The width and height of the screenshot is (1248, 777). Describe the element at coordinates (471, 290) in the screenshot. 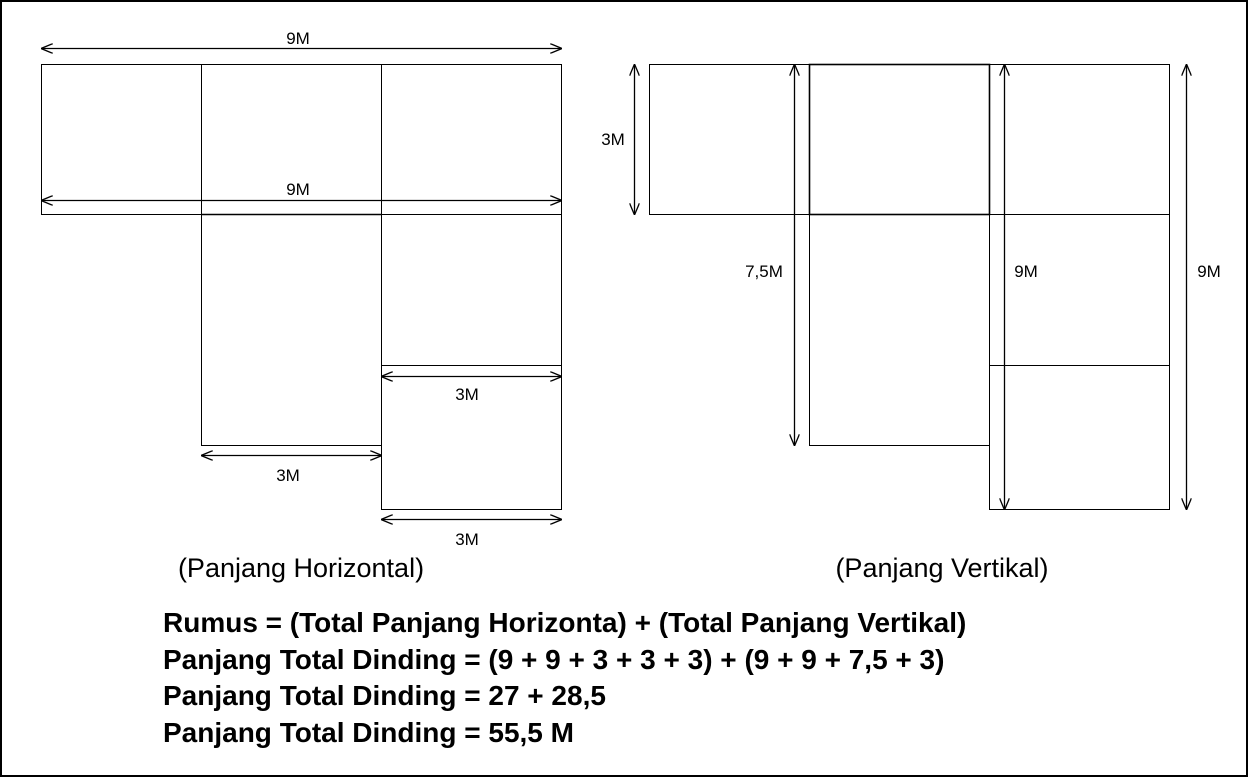

I see `room-bottom-right-upper` at that location.